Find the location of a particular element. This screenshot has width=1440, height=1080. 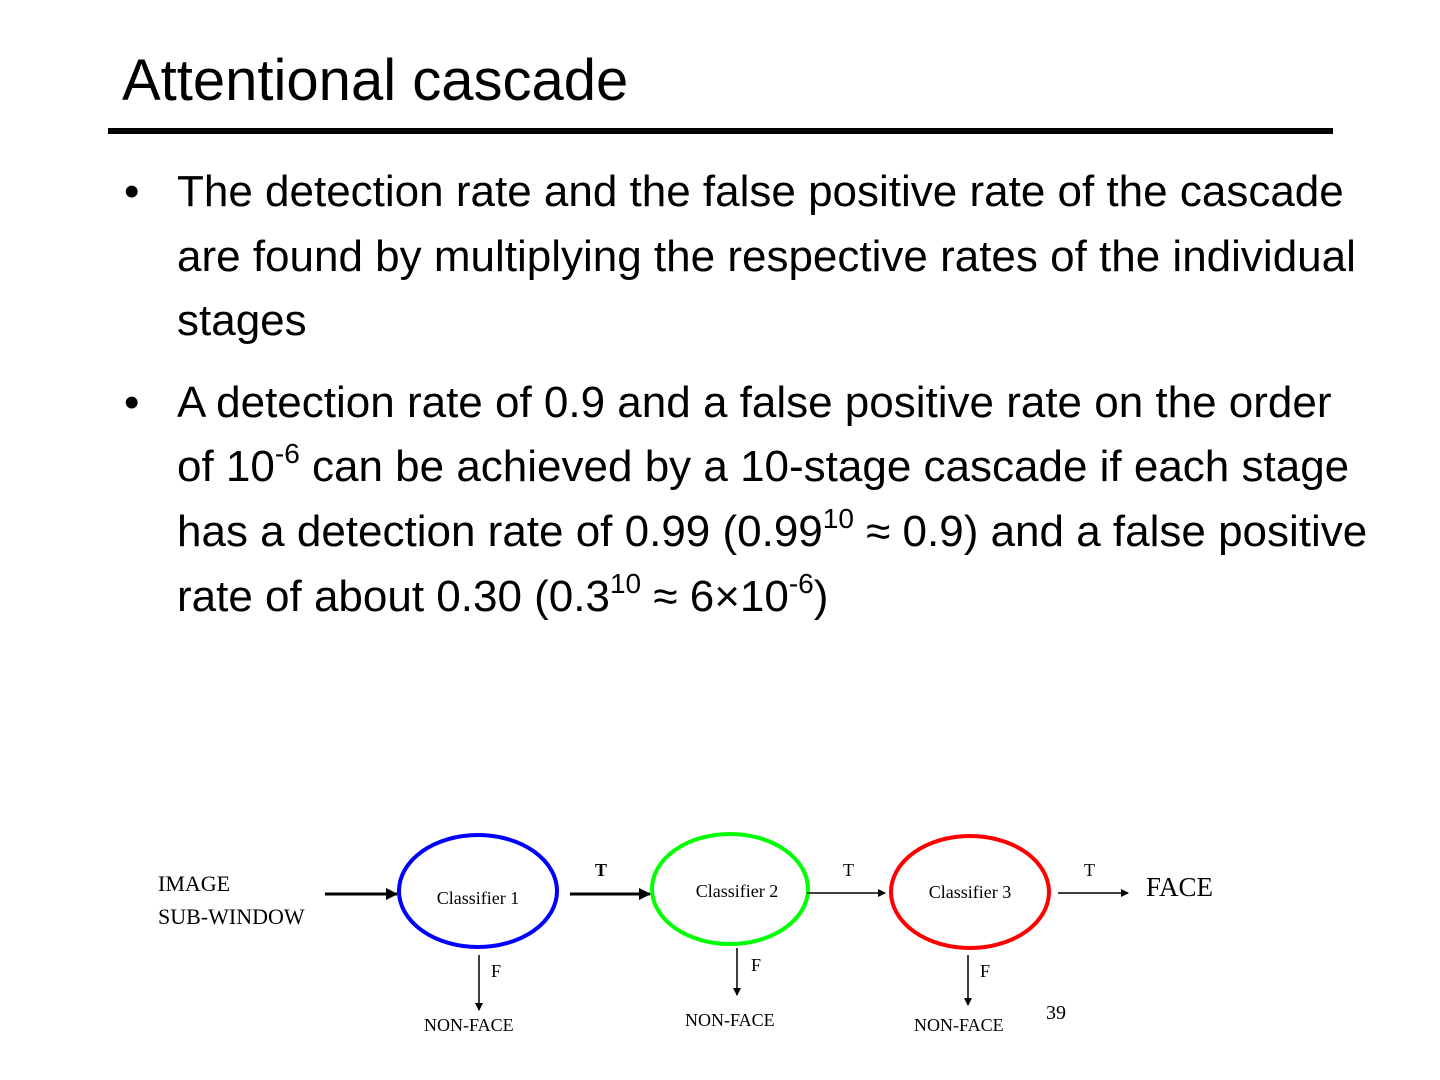

classifier-label: Classifier 3 is located at coordinates (970, 892).